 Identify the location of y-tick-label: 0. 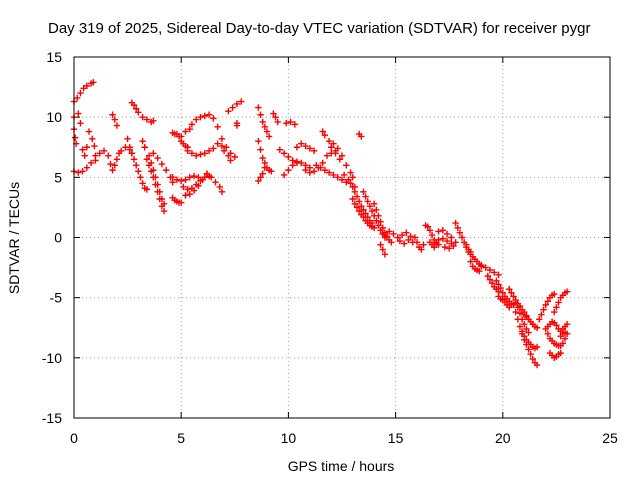
(58, 238).